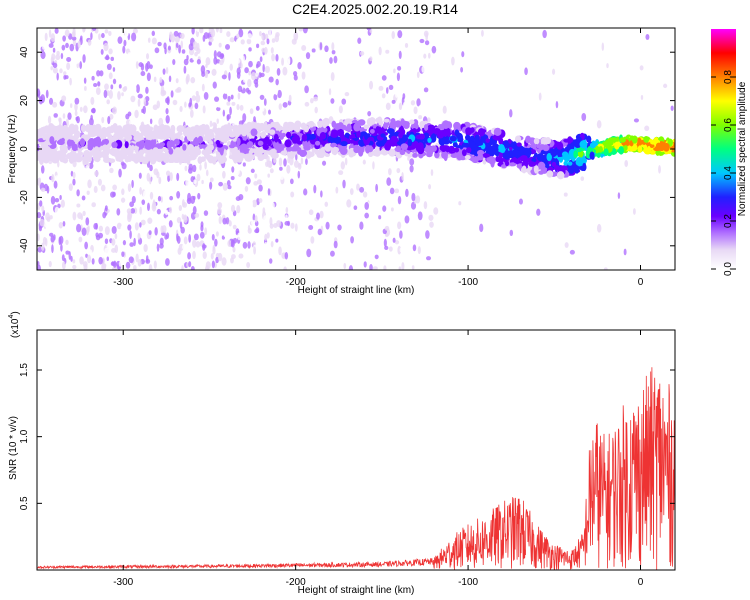 This screenshot has width=750, height=600. I want to click on spectrogram-x-tick-label: -200, so click(296, 282).